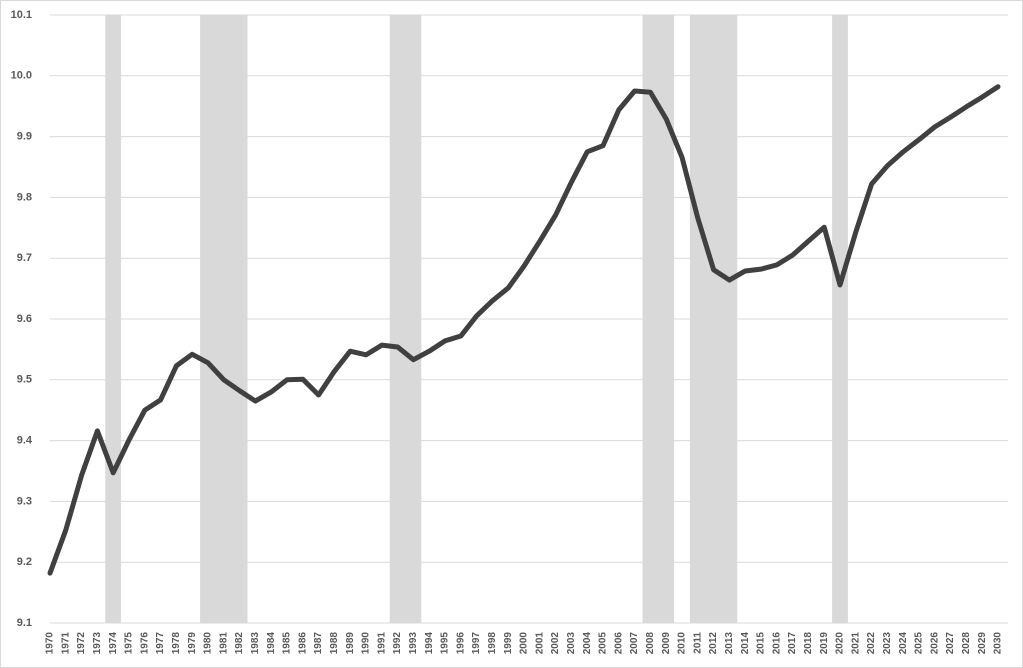 The image size is (1023, 668). Describe the element at coordinates (887, 643) in the screenshot. I see `x-tick-label: 2023` at that location.